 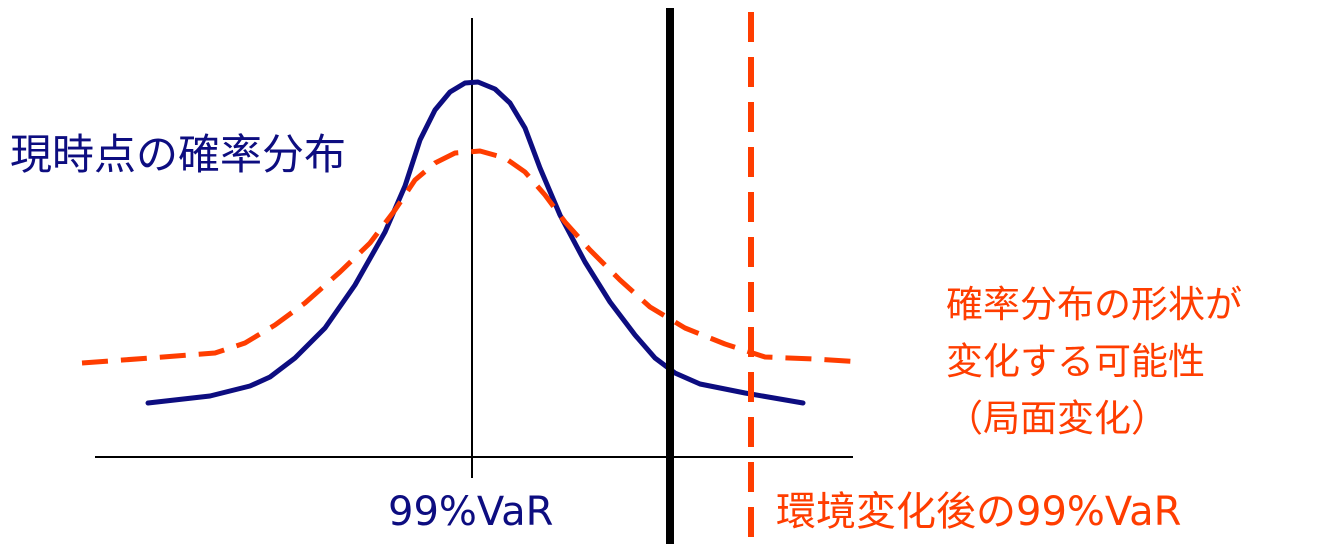 What do you see at coordinates (979, 512) in the screenshot?
I see `var99-after-change-label: 環境変化後の99%VaR` at bounding box center [979, 512].